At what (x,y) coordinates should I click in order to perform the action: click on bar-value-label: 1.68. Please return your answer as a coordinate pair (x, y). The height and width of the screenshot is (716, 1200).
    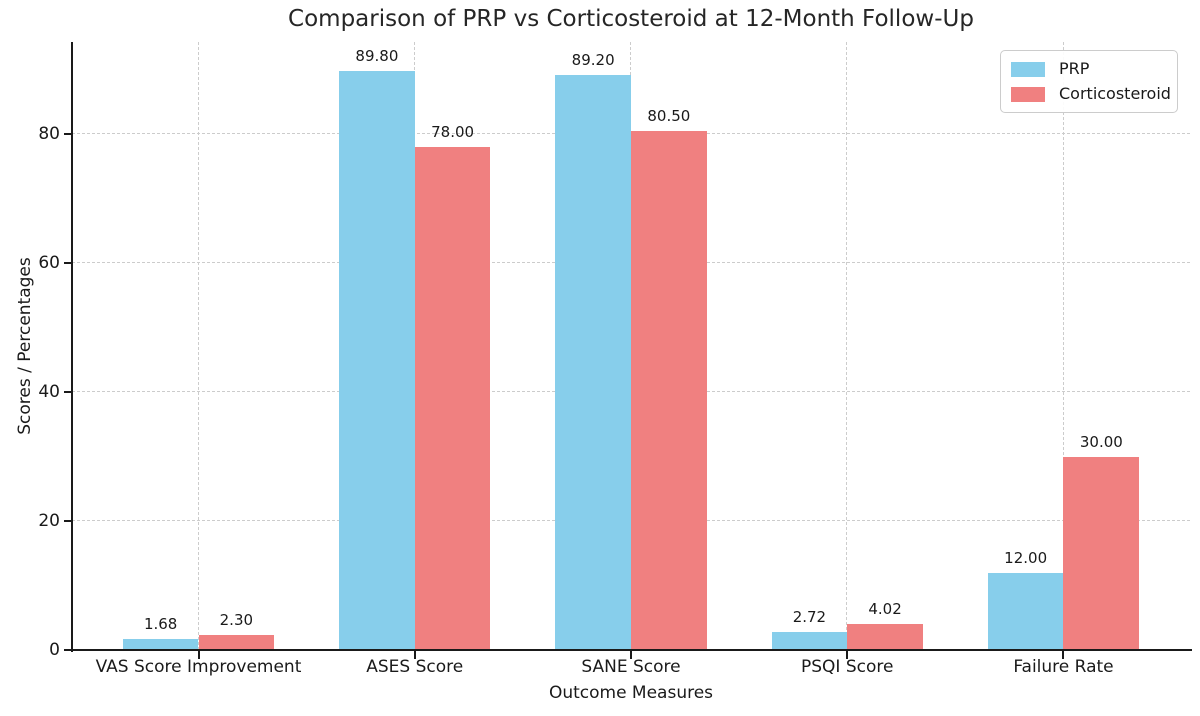
    Looking at the image, I should click on (160, 624).